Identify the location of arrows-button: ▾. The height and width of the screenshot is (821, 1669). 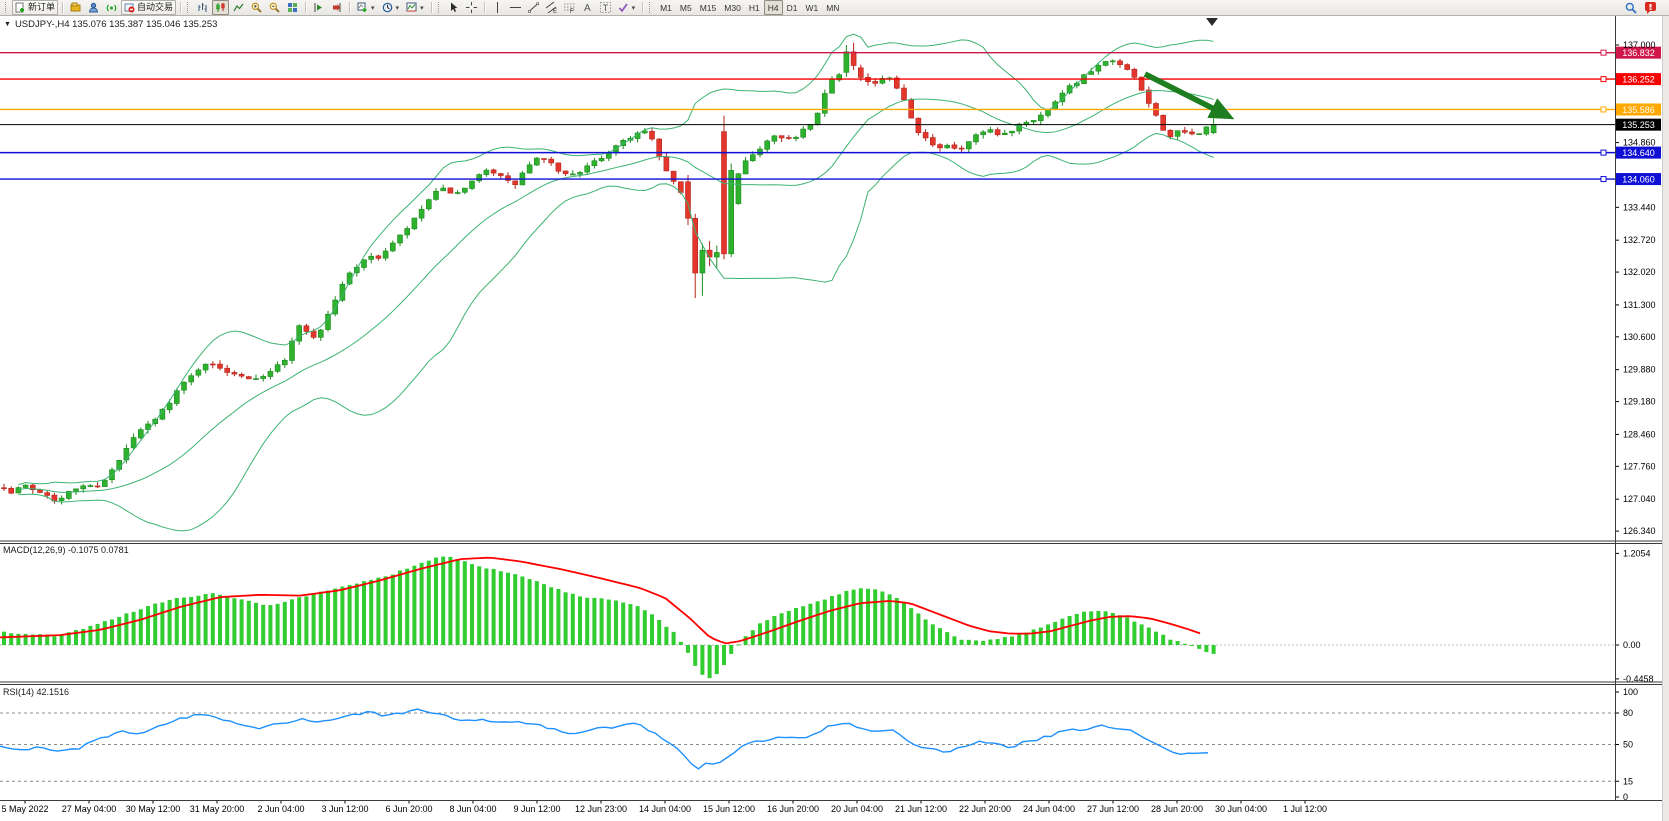
(627, 7).